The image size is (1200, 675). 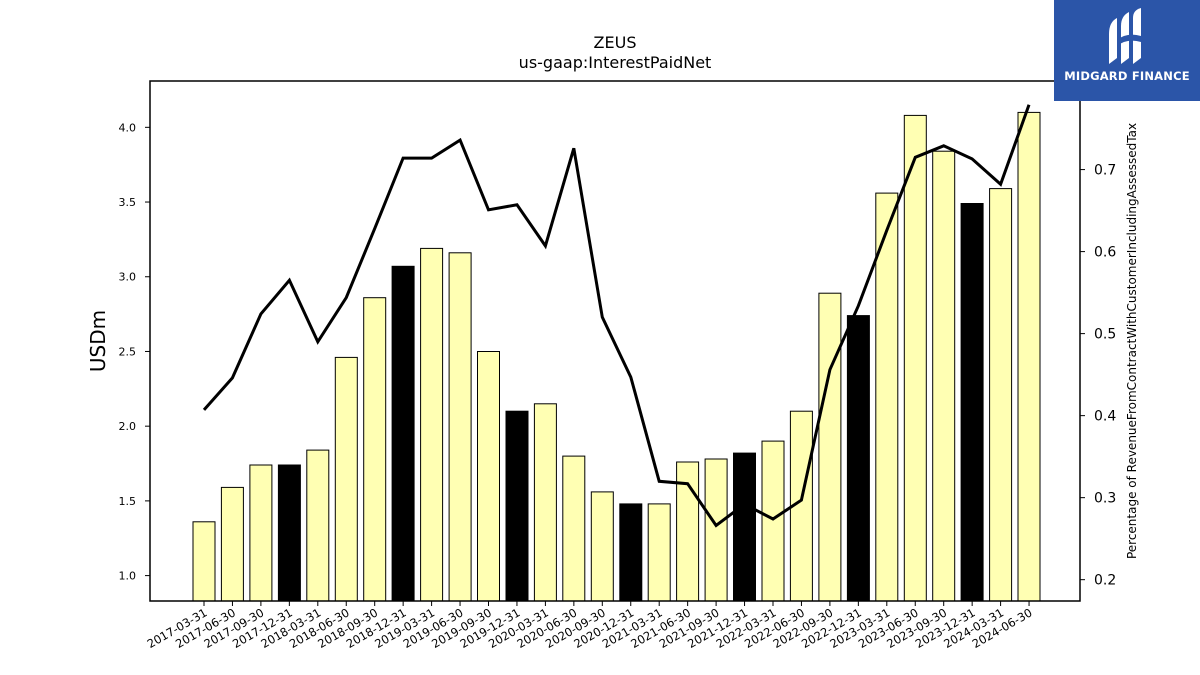 I want to click on y-tick-label: 2.0, so click(x=128, y=426).